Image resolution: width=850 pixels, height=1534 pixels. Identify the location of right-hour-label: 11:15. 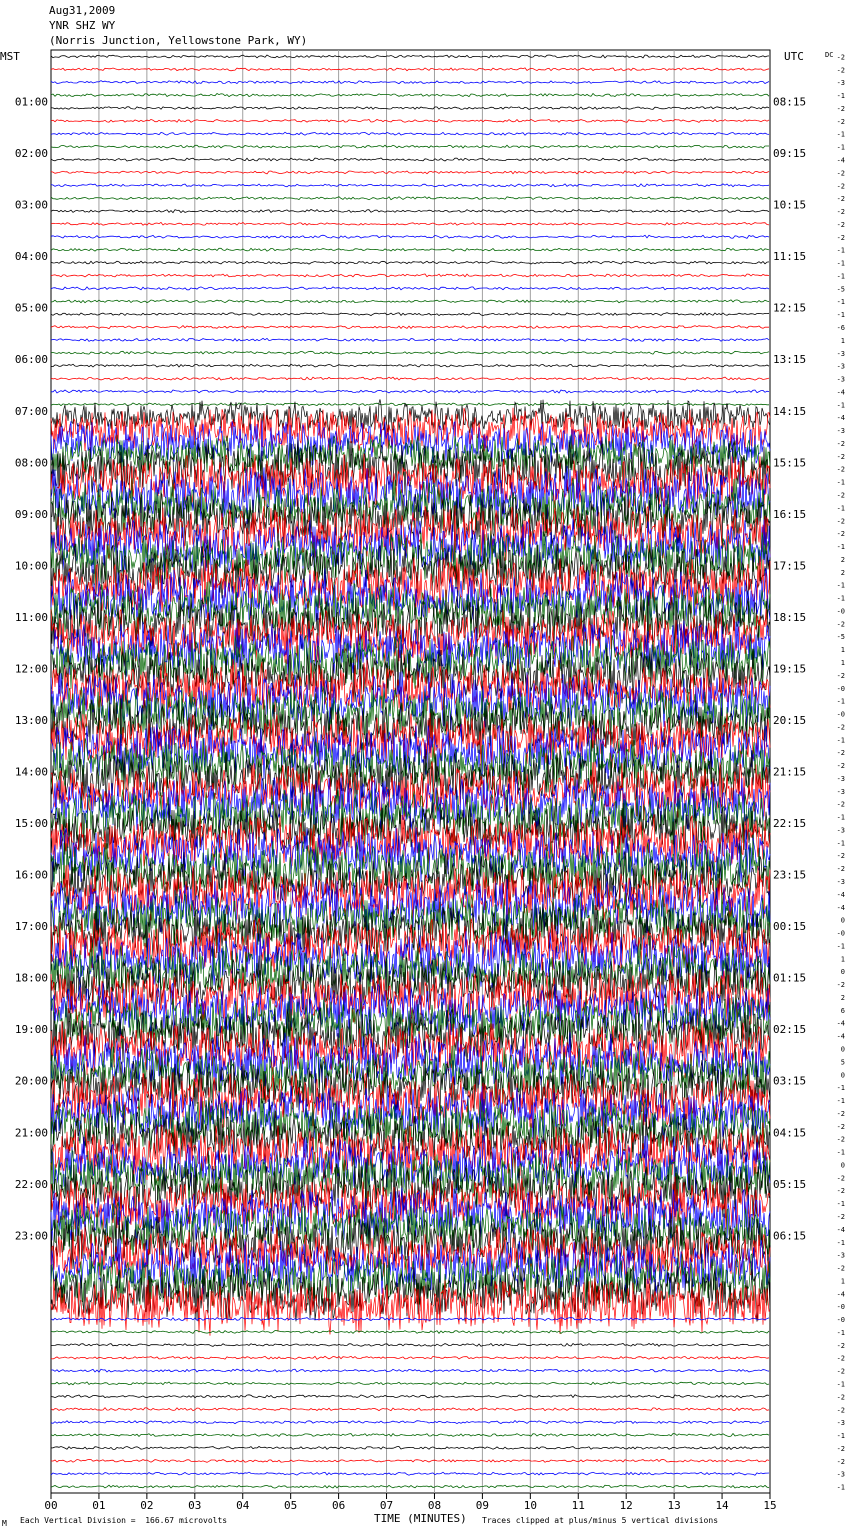
(789, 256).